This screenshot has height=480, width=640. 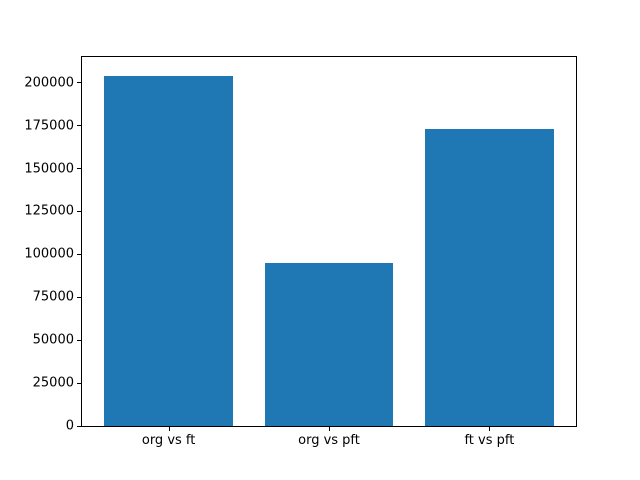 I want to click on y-tick-label: 125000, so click(x=49, y=211).